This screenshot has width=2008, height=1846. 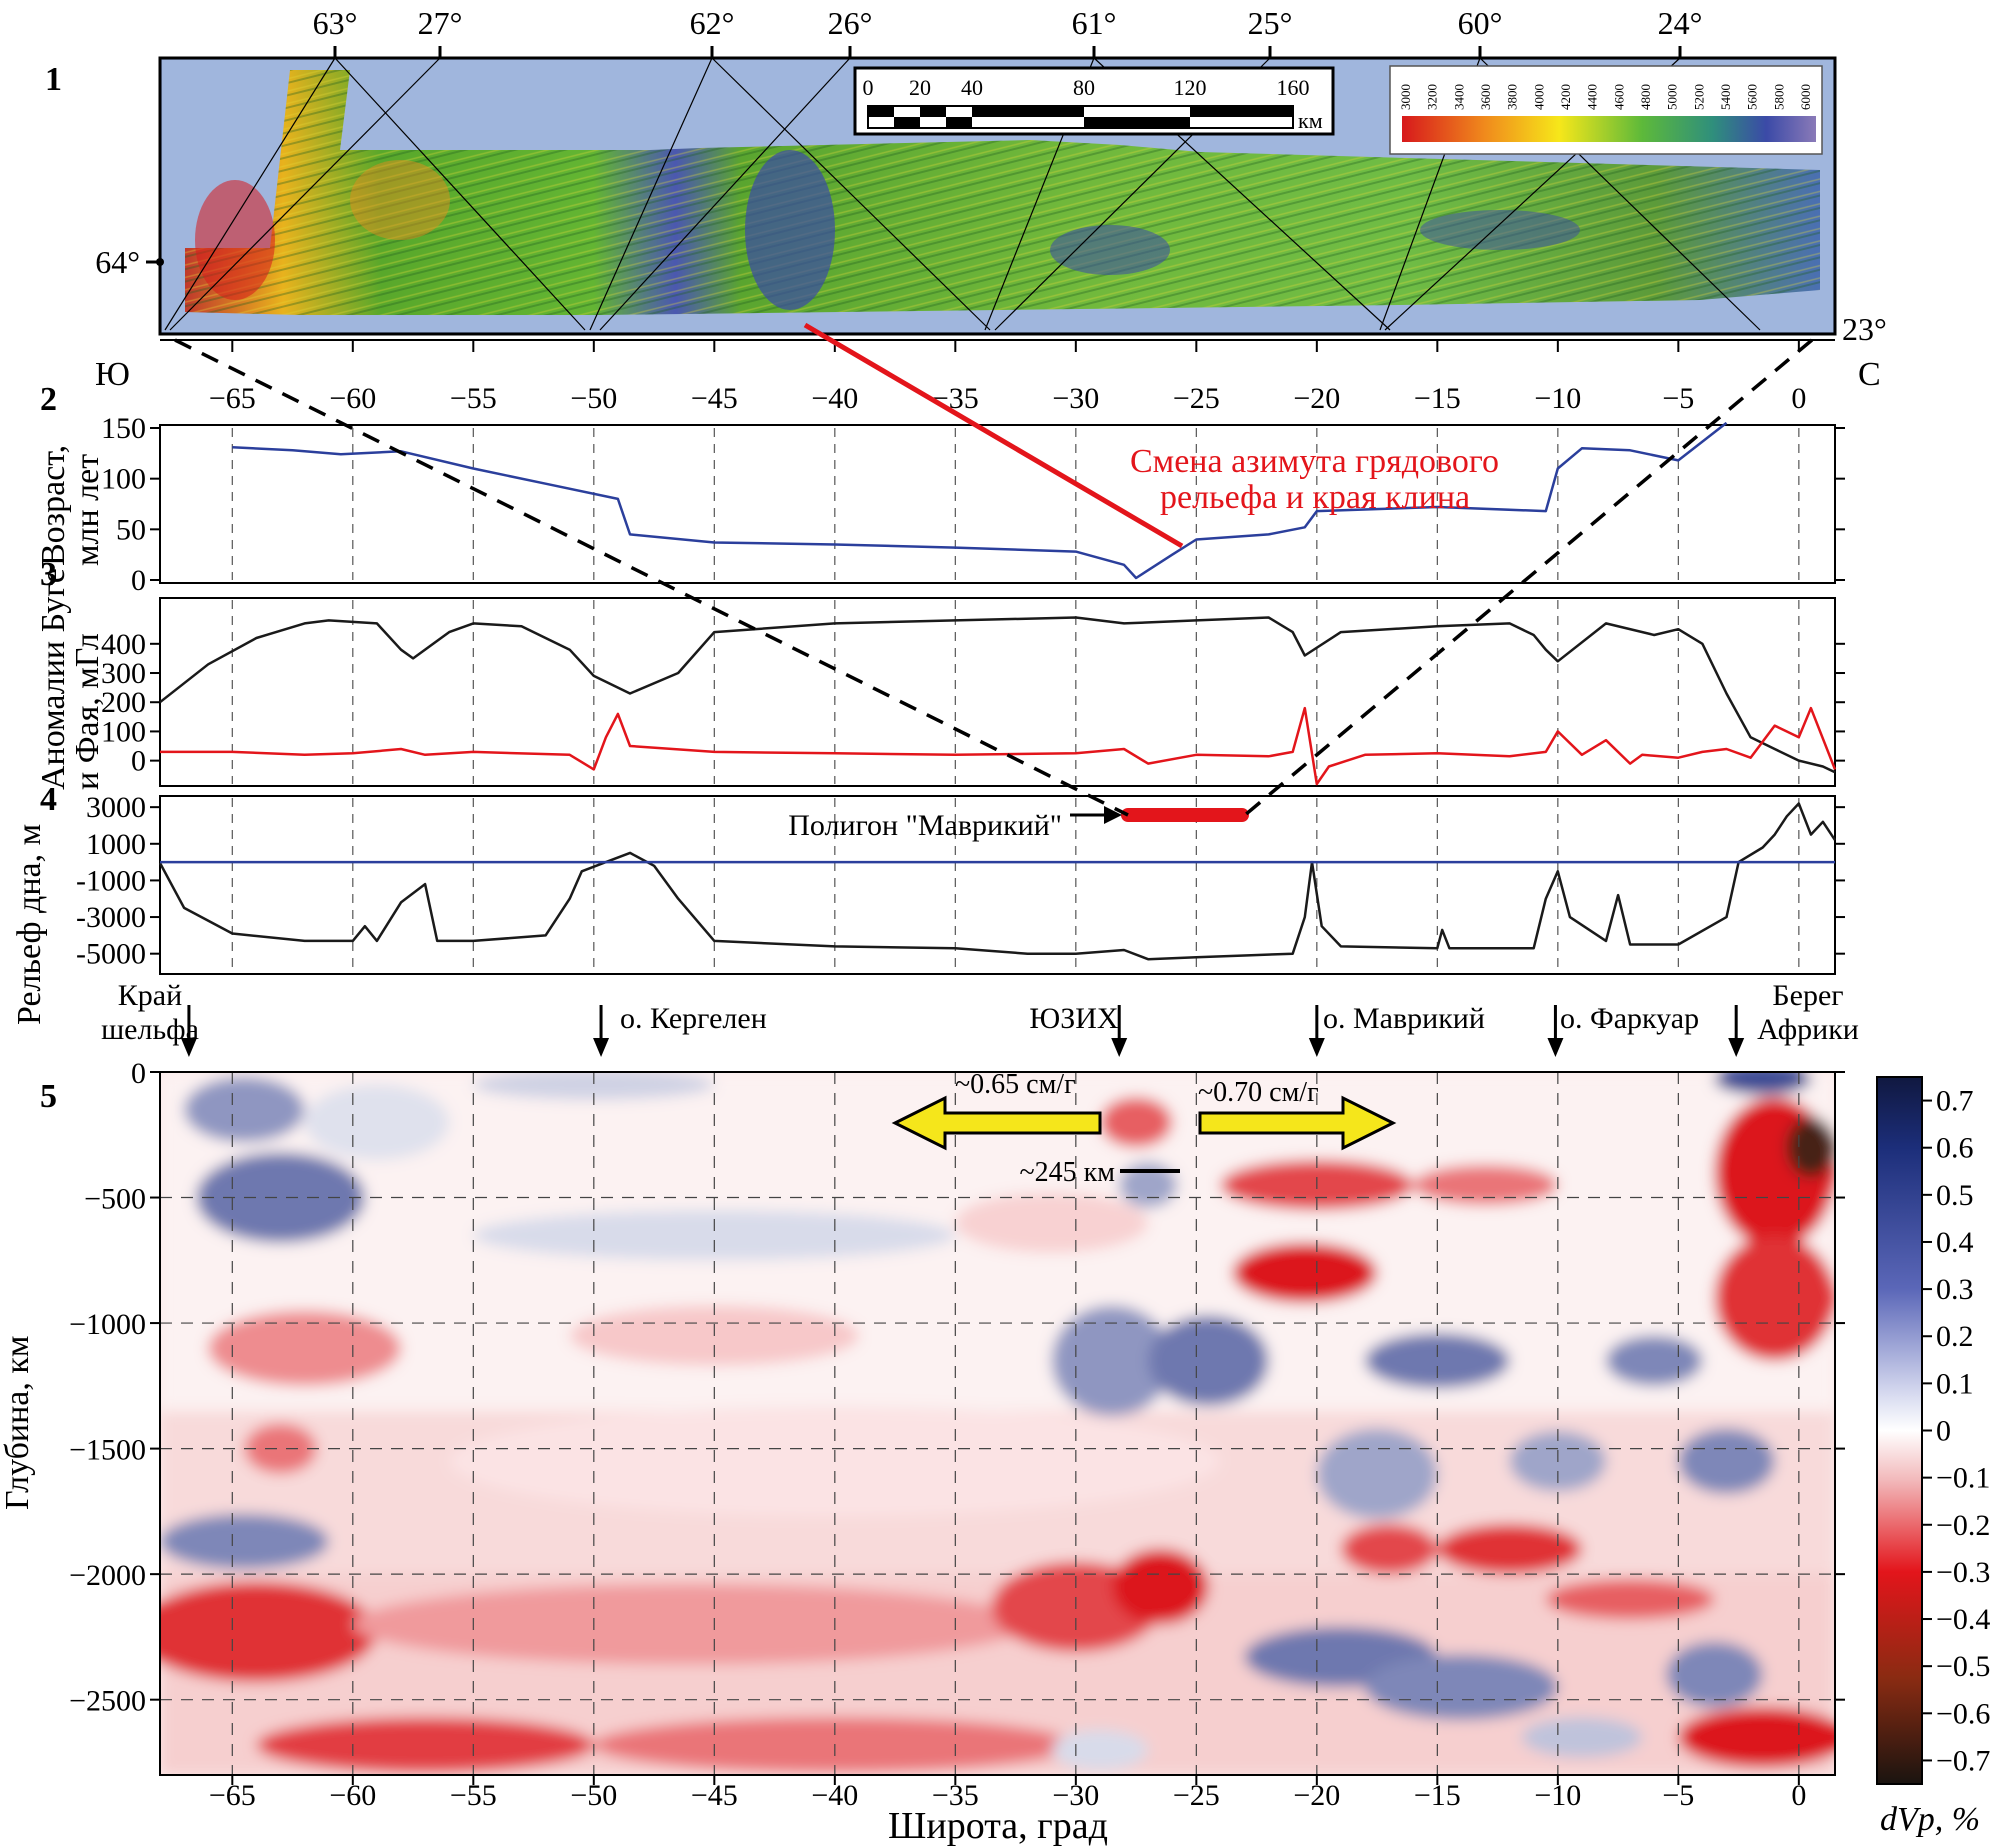 What do you see at coordinates (123, 731) in the screenshot?
I see `y-tick-label: 100` at bounding box center [123, 731].